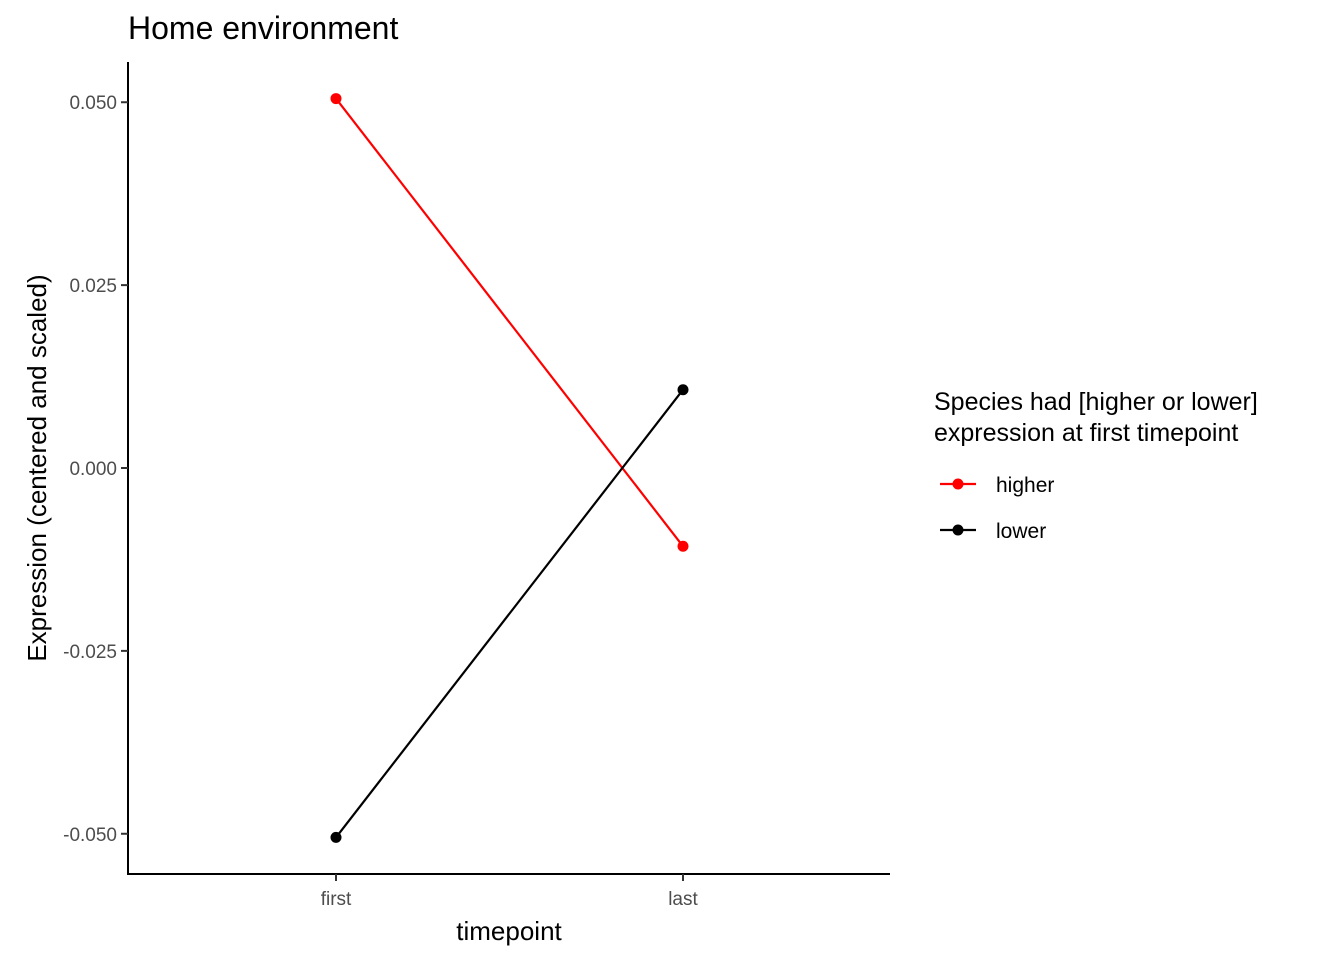 The width and height of the screenshot is (1344, 960). I want to click on x-tick-label: last, so click(683, 899).